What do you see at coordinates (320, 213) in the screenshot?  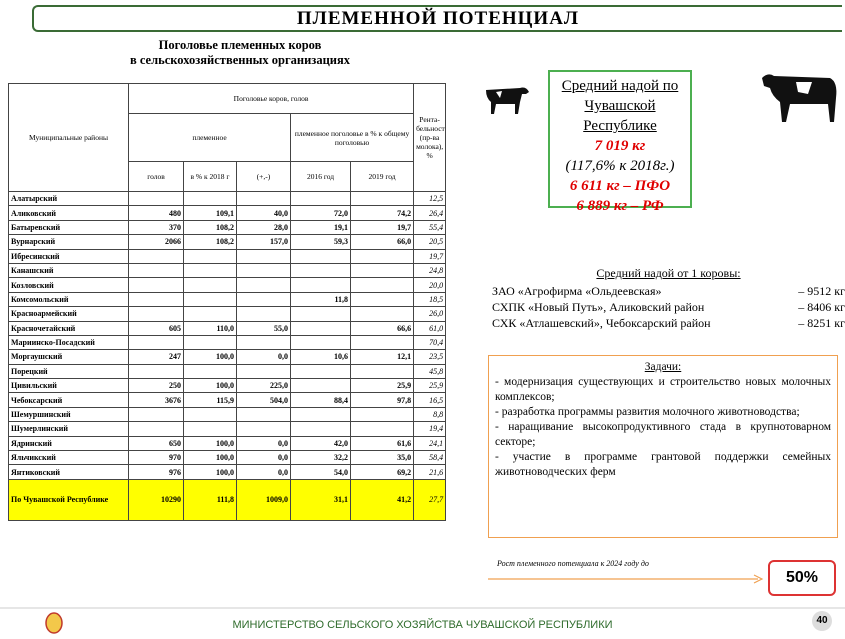 I see `table-cell: 72,0` at bounding box center [320, 213].